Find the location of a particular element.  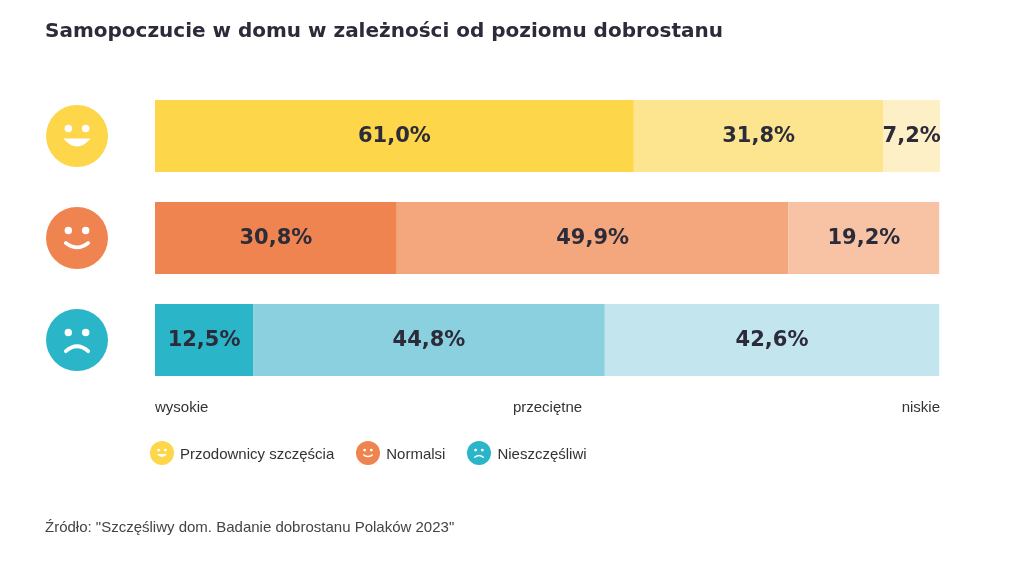

data-label: 7,2% is located at coordinates (911, 135).